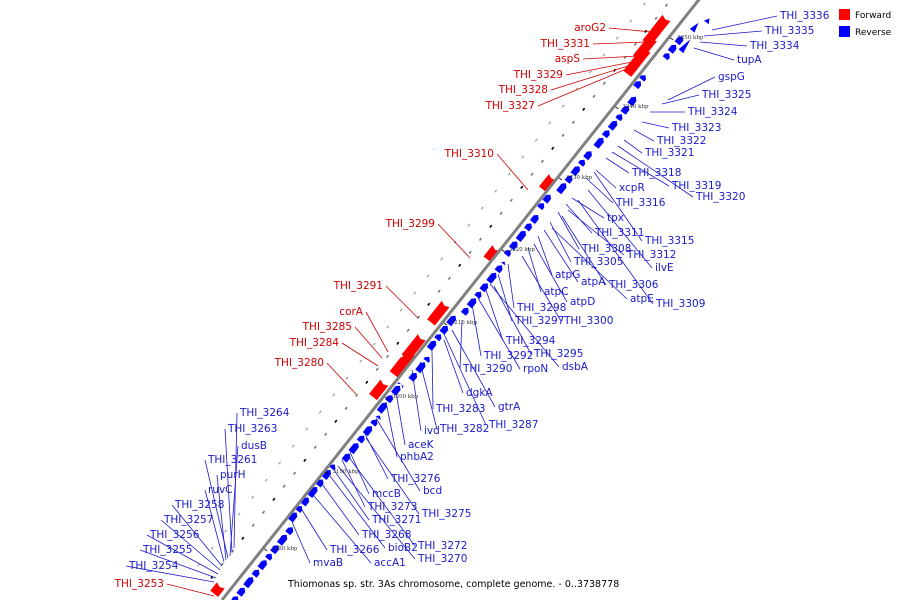 The image size is (900, 600). Describe the element at coordinates (582, 302) in the screenshot. I see `reverse-gene-label-atpd: atpD` at that location.